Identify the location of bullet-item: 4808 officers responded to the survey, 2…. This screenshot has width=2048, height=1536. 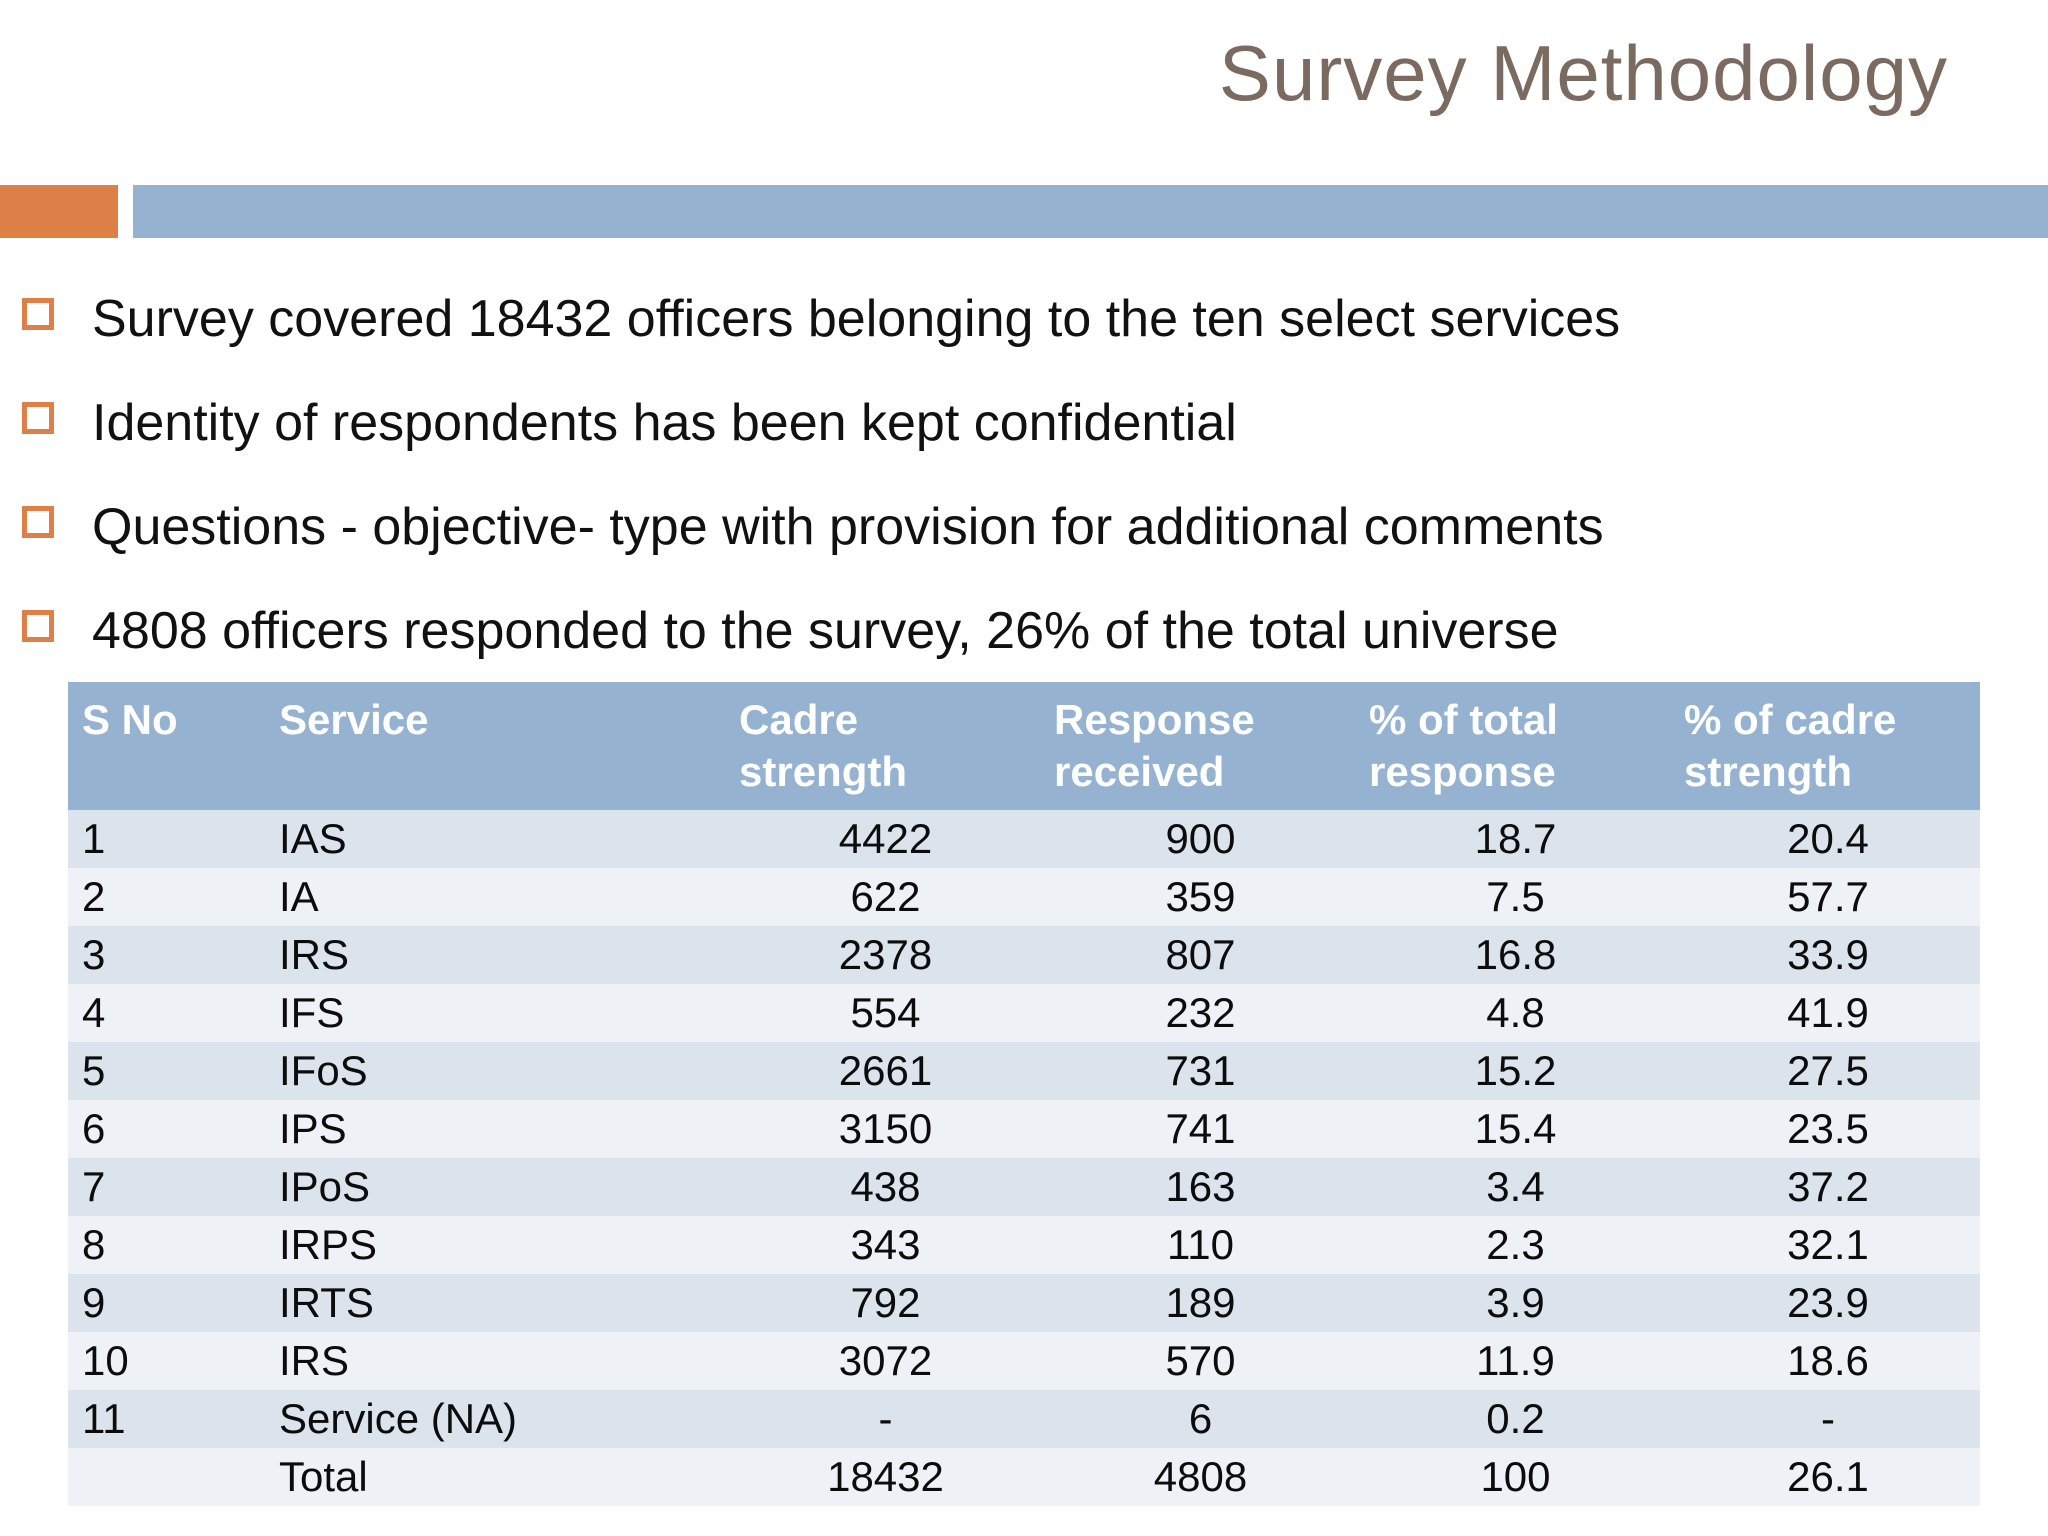
(1015, 631).